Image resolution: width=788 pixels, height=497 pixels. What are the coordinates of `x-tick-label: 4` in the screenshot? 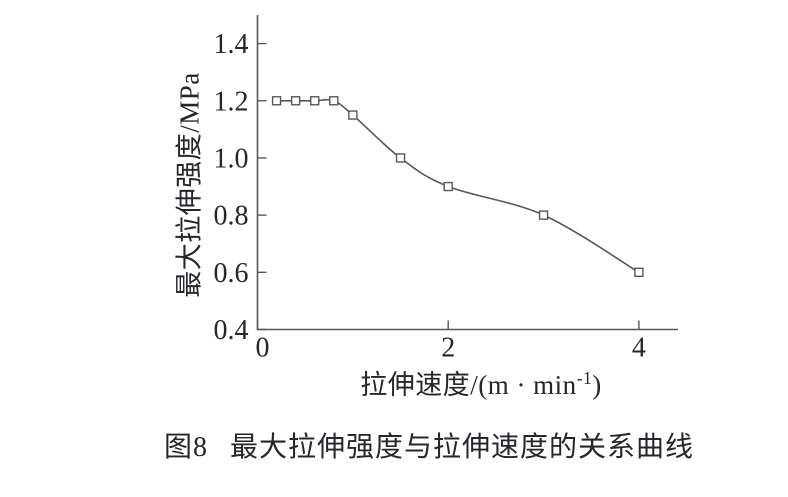 It's located at (639, 348).